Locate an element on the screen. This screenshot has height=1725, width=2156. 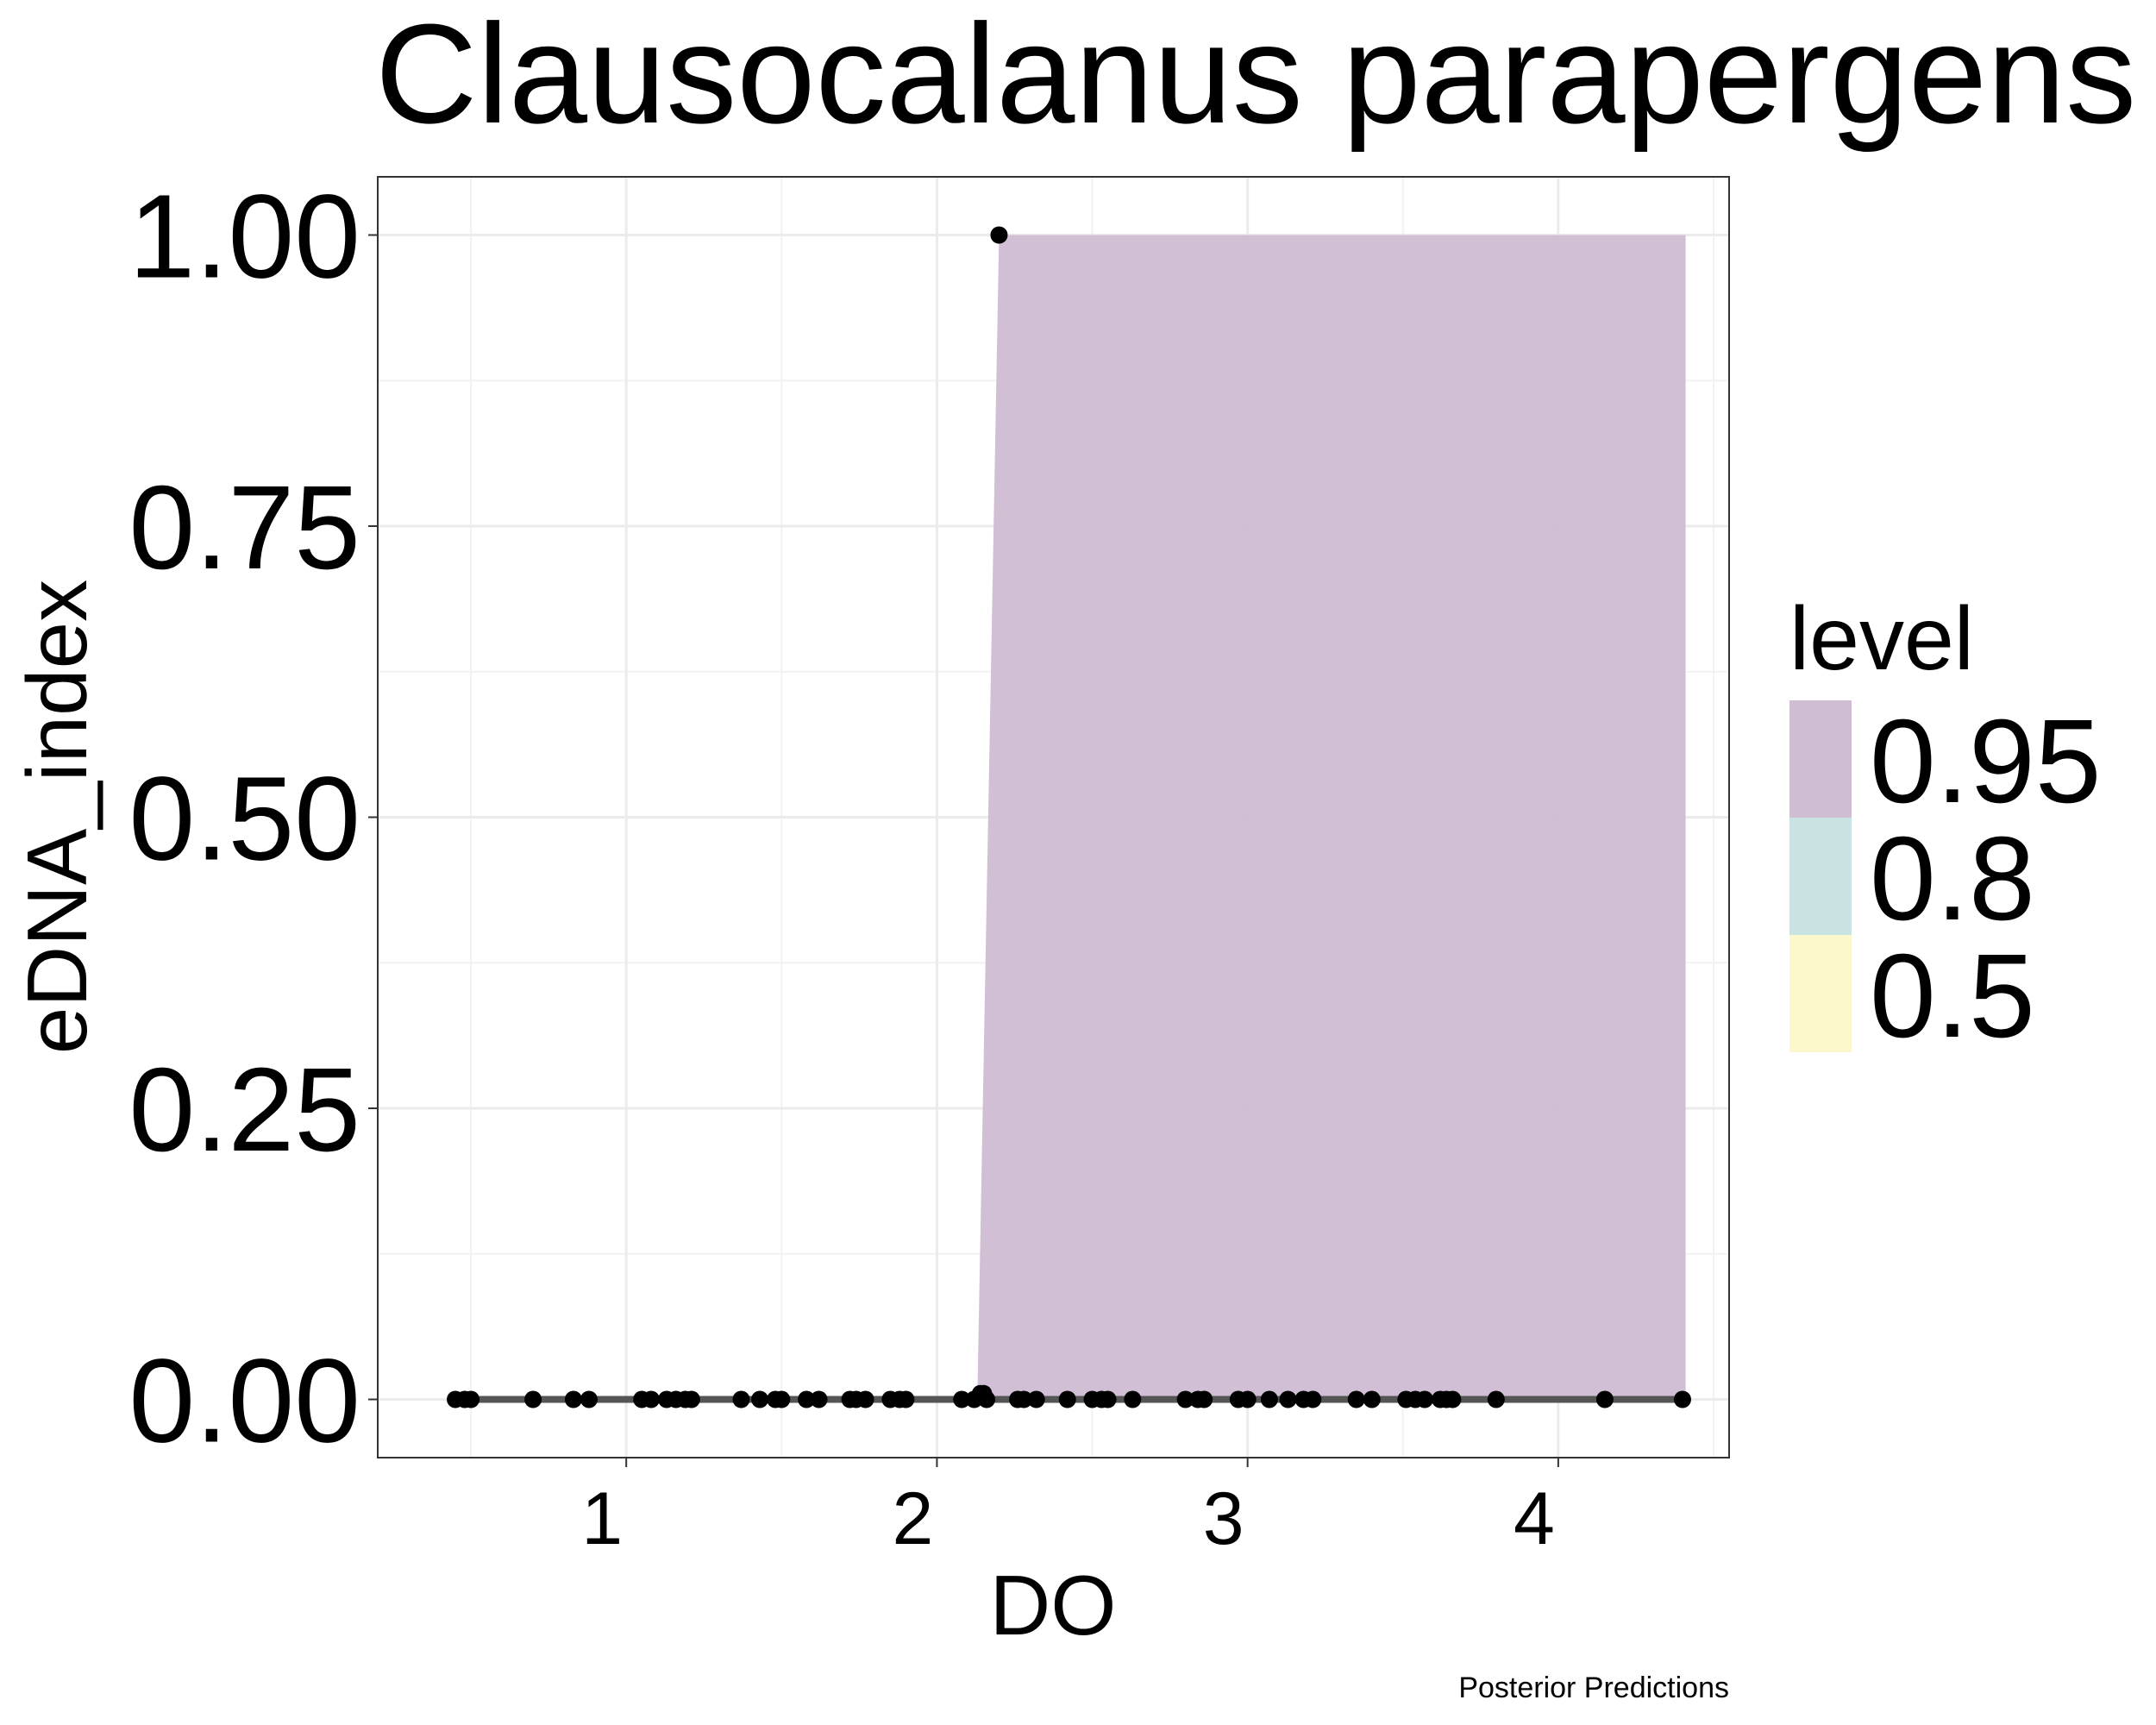
x-tick-label: 1 is located at coordinates (602, 1518).